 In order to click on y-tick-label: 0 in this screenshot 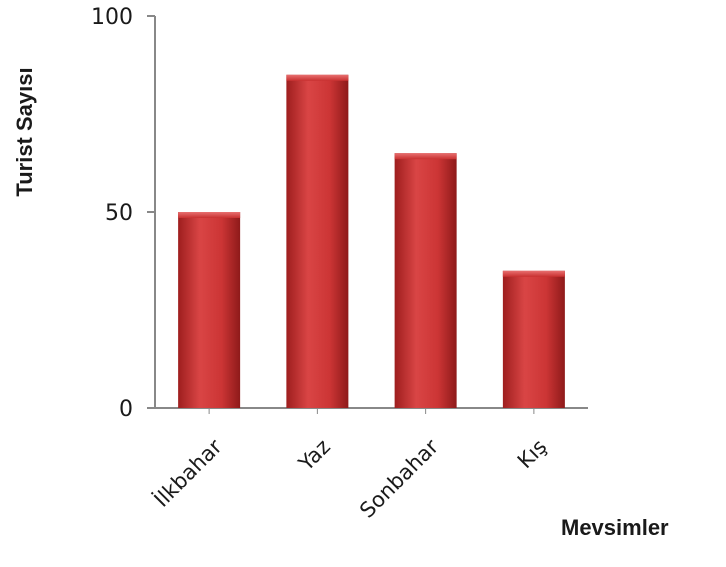, I will do `click(126, 409)`.